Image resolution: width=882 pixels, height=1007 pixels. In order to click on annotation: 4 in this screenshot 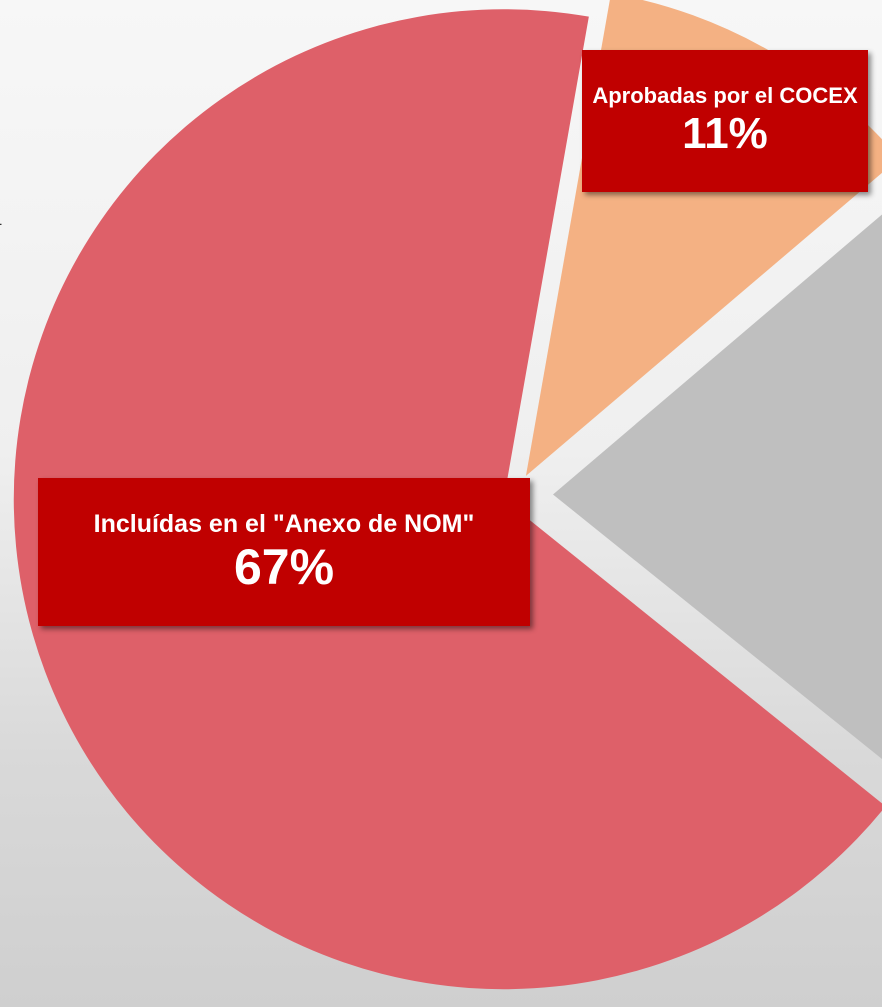, I will do `click(1, 222)`.